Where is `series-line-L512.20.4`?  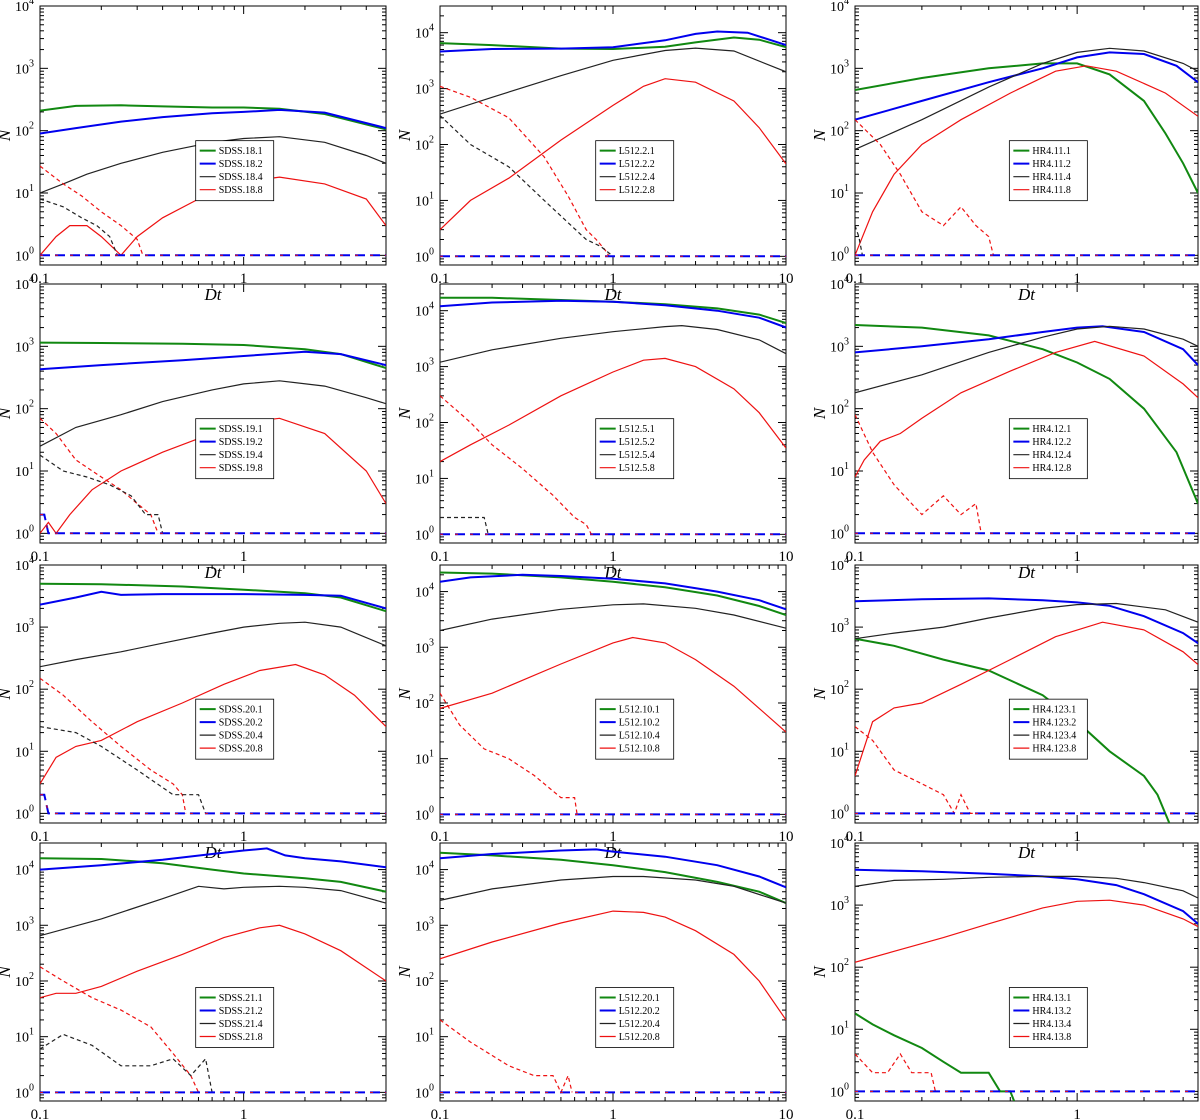
series-line-L512.20.4 is located at coordinates (613, 889).